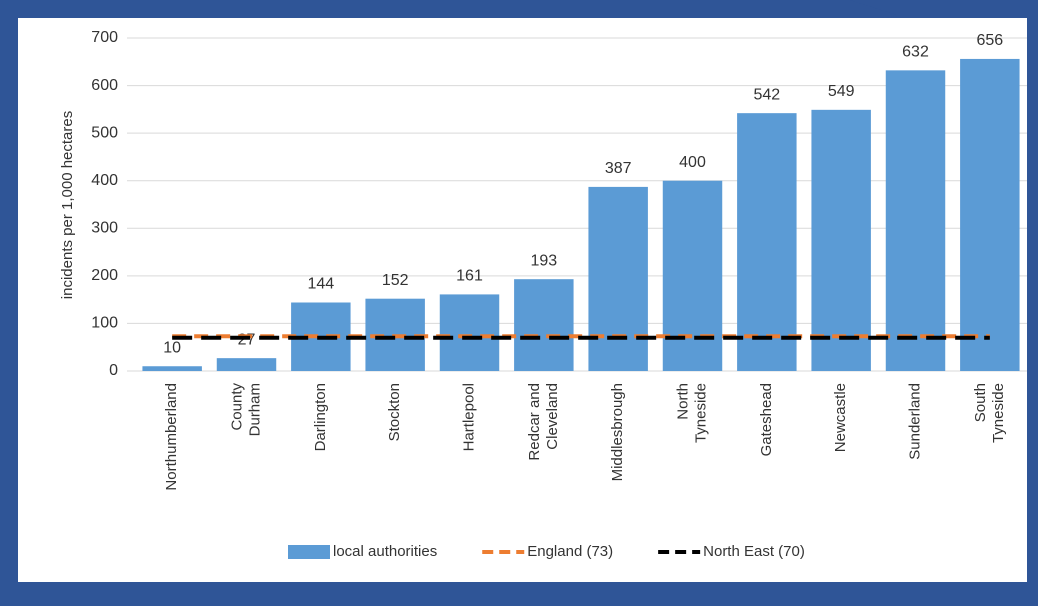 This screenshot has height=606, width=1038. What do you see at coordinates (543, 260) in the screenshot?
I see `data-label: 193` at bounding box center [543, 260].